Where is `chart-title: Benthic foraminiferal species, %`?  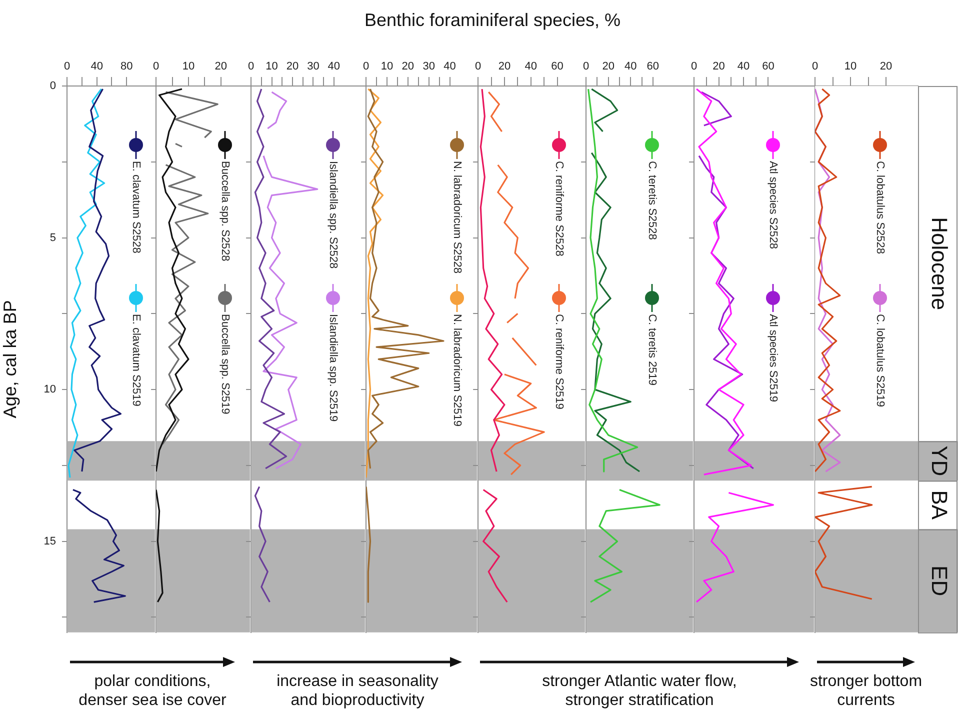
chart-title: Benthic foraminiferal species, % is located at coordinates (492, 20).